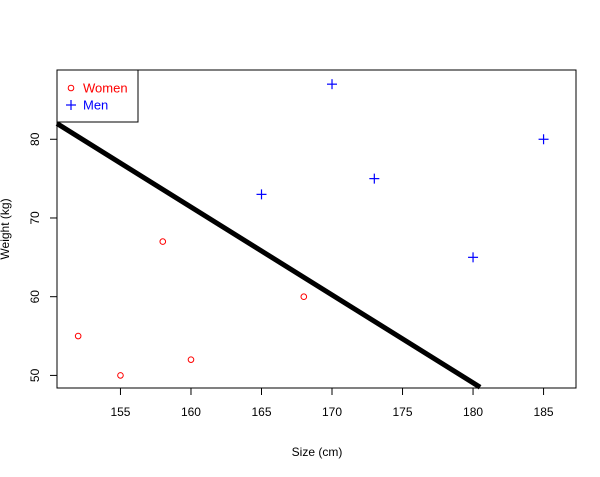 The width and height of the screenshot is (600, 477). Describe the element at coordinates (35, 375) in the screenshot. I see `y-tick-label: 50` at that location.